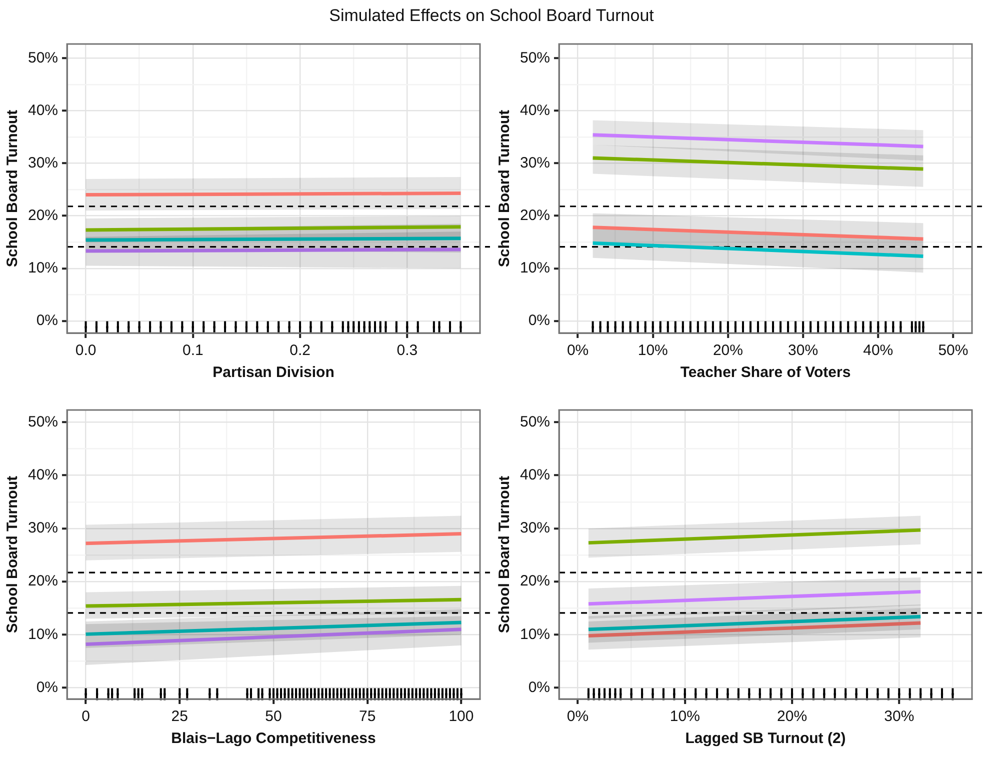  I want to click on x-tick-label: 0, so click(86, 717).